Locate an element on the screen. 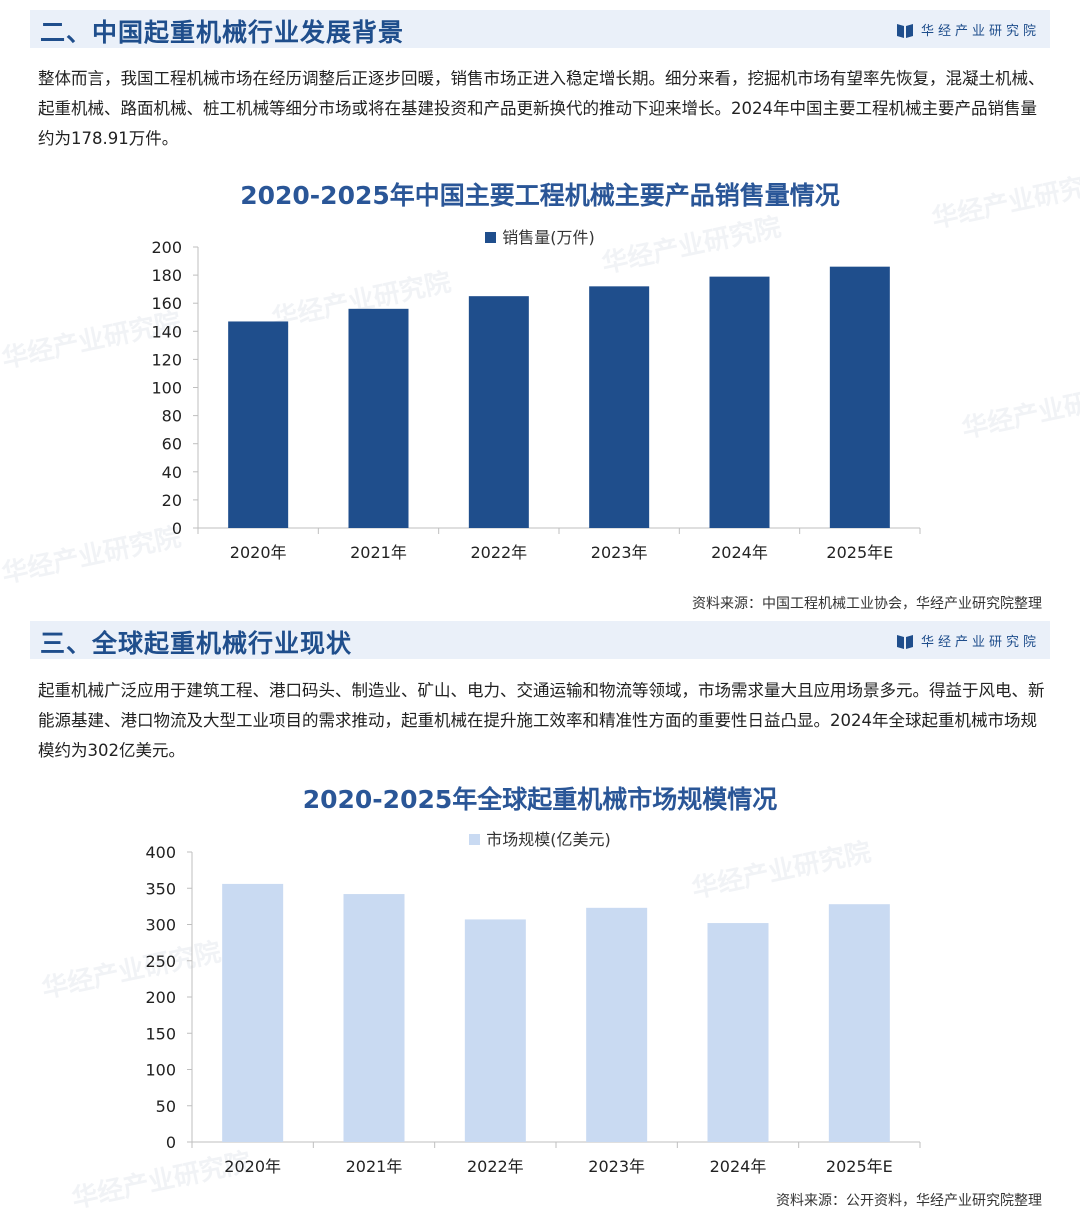 Image resolution: width=1080 pixels, height=1216 pixels. chart-legend: 销售量(万件) is located at coordinates (540, 236).